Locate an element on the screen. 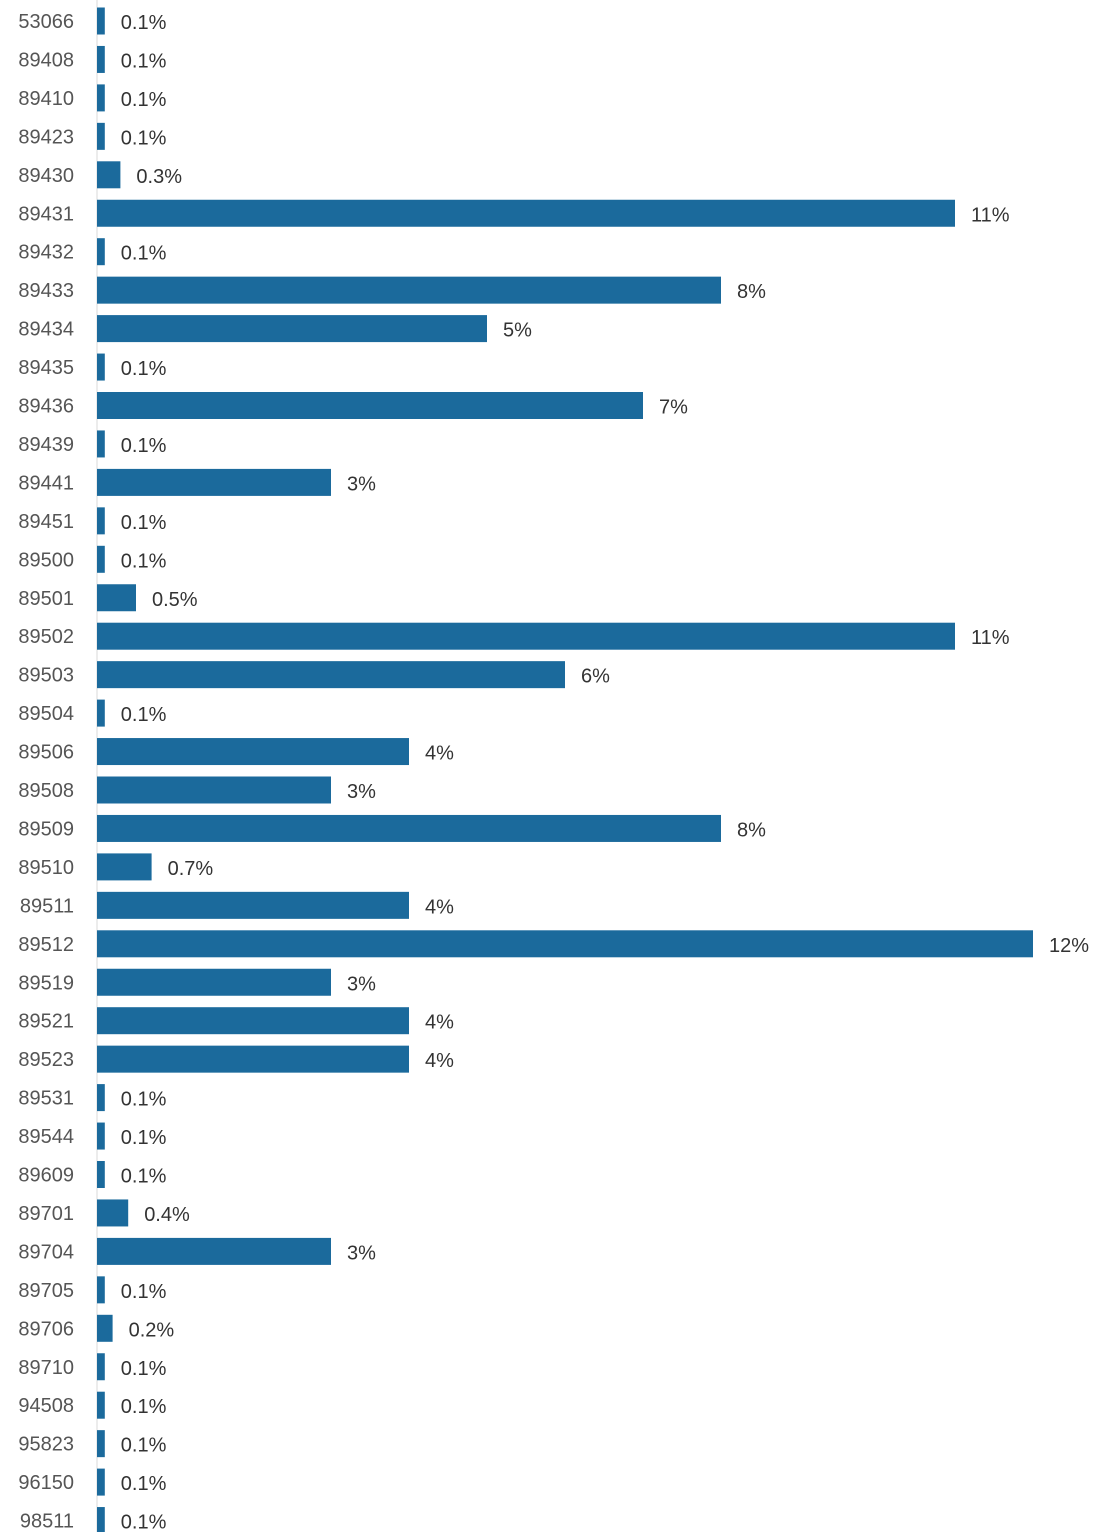 This screenshot has height=1532, width=1099. category-label: 89531 is located at coordinates (46, 1099).